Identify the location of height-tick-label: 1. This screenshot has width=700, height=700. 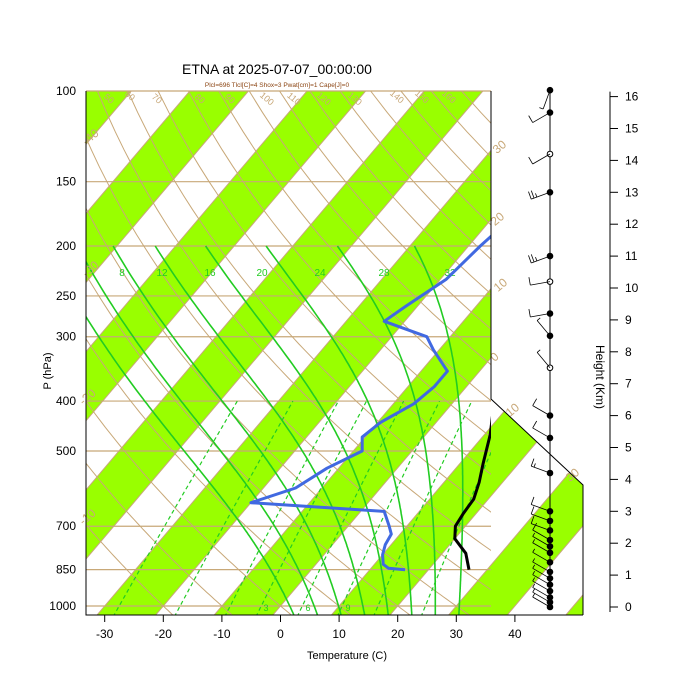
(628, 575).